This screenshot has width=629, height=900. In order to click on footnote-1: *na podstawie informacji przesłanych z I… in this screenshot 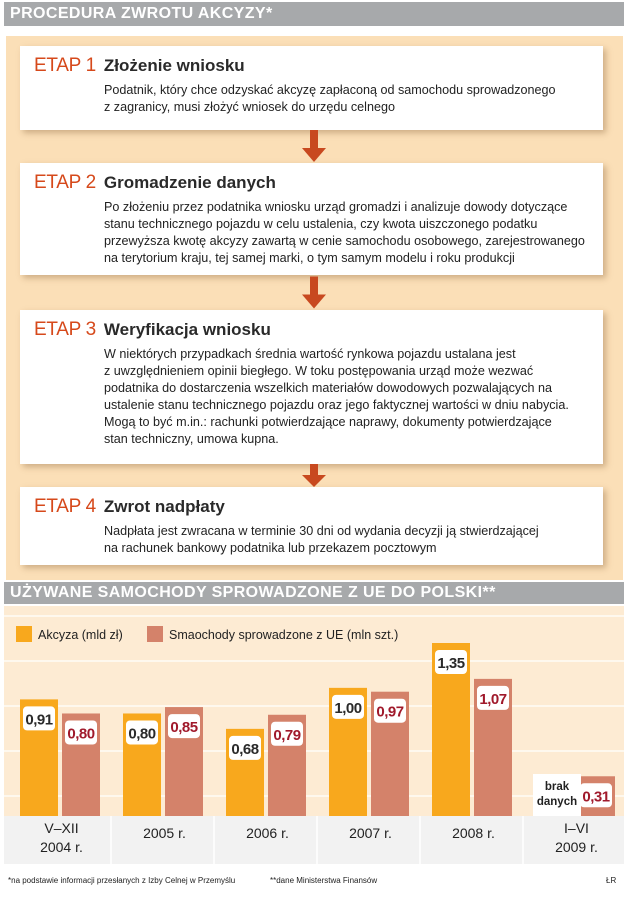, I will do `click(122, 880)`.